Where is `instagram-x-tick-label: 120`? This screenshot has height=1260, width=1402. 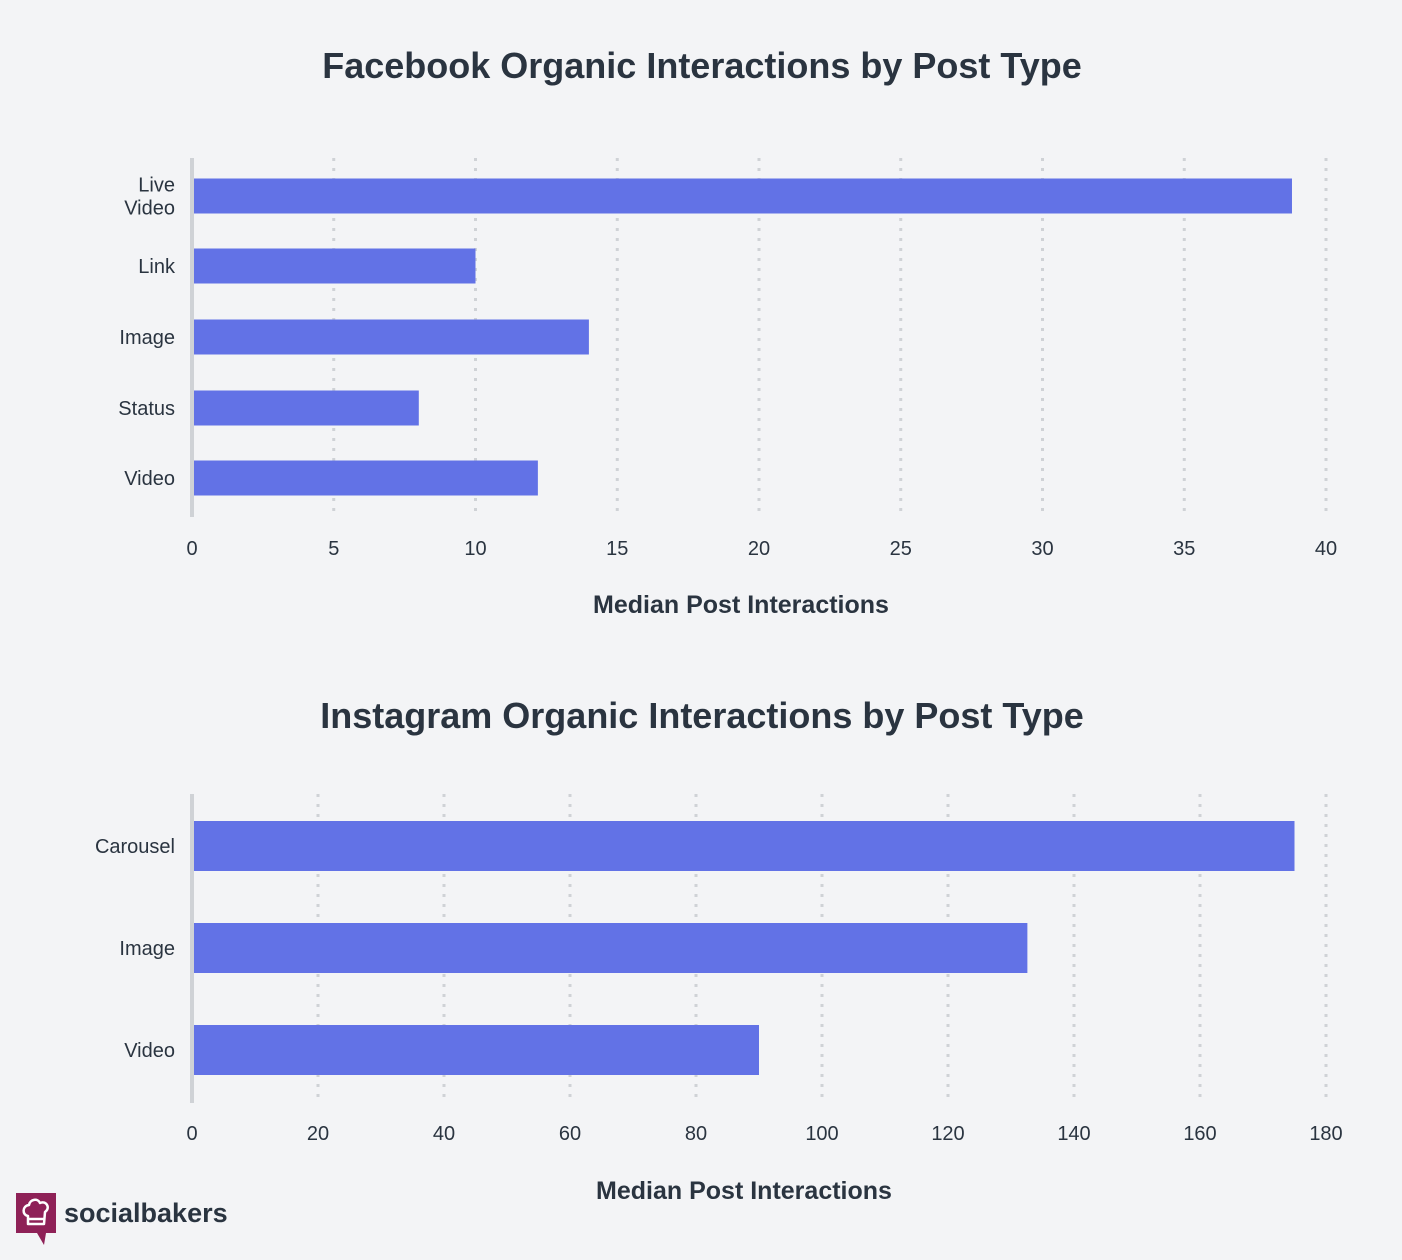 instagram-x-tick-label: 120 is located at coordinates (947, 1134).